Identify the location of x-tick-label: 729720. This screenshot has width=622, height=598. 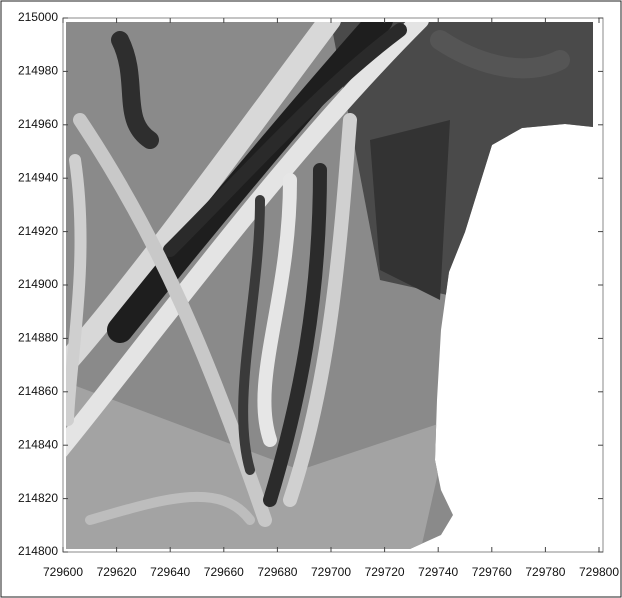
(385, 572).